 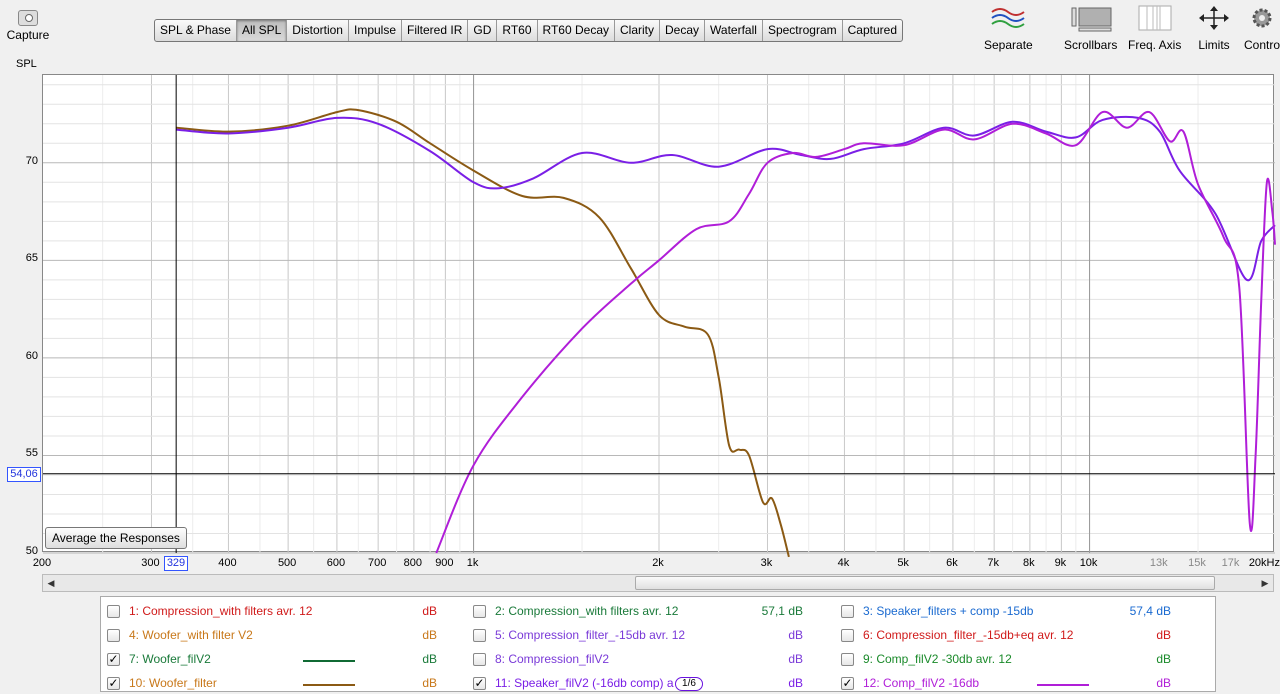 What do you see at coordinates (1091, 45) in the screenshot?
I see `scrollbars-label: Scrollbars` at bounding box center [1091, 45].